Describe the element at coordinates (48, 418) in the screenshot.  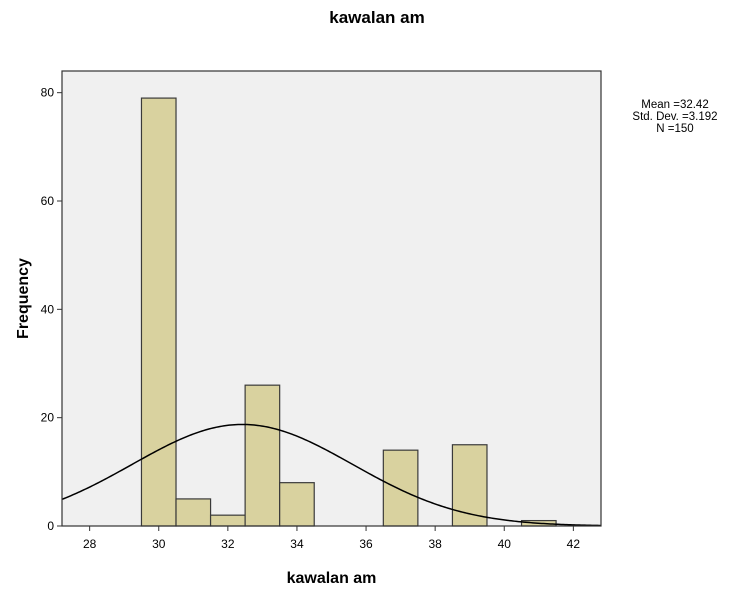
I see `y-tick-label: 20` at that location.